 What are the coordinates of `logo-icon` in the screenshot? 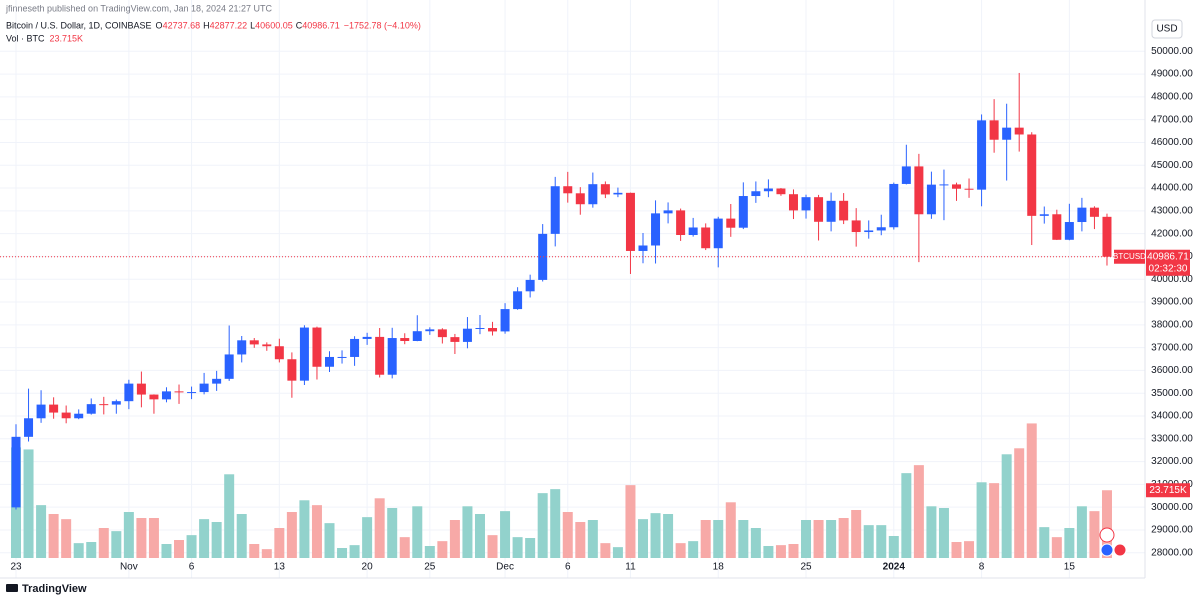 It's located at (12, 588).